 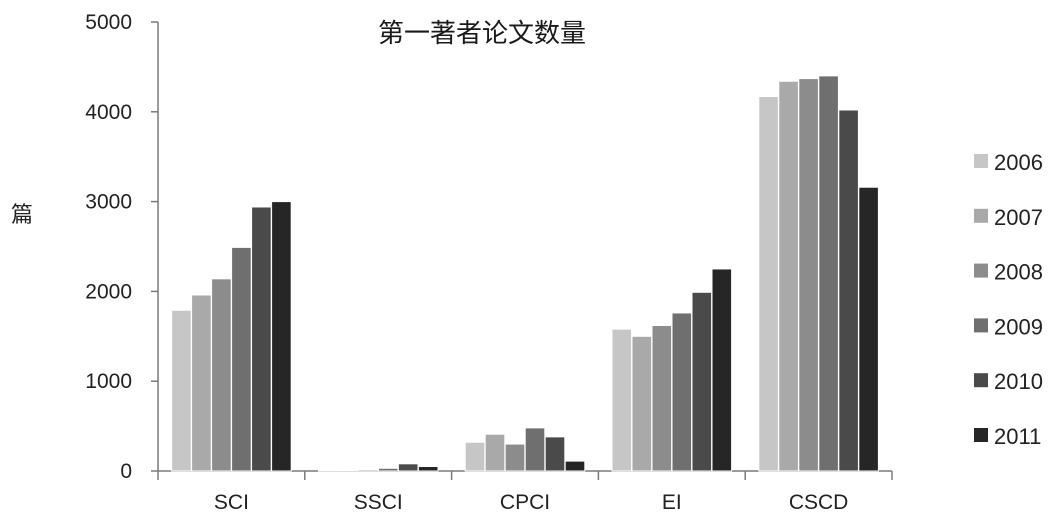 What do you see at coordinates (1018, 272) in the screenshot?
I see `legend-label: 2008` at bounding box center [1018, 272].